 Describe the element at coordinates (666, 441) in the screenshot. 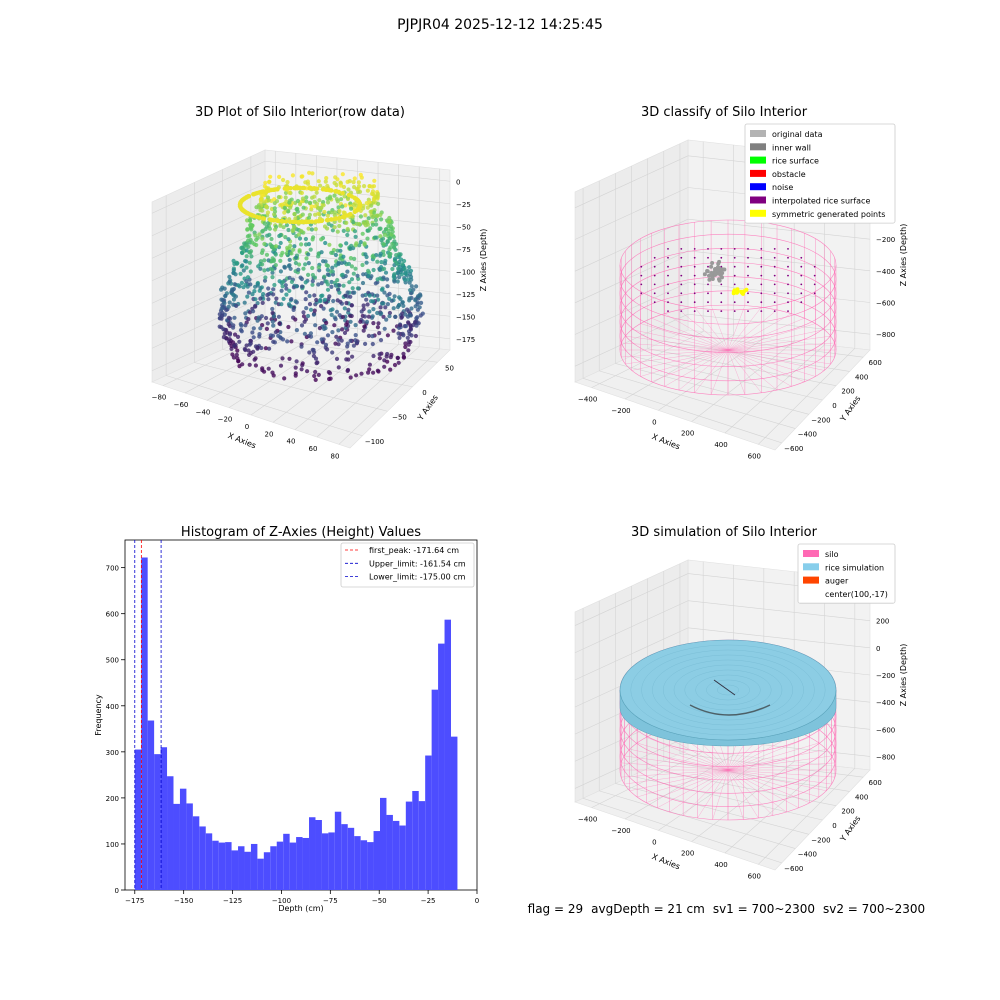

I see `cls-xlabel: X Axies` at that location.